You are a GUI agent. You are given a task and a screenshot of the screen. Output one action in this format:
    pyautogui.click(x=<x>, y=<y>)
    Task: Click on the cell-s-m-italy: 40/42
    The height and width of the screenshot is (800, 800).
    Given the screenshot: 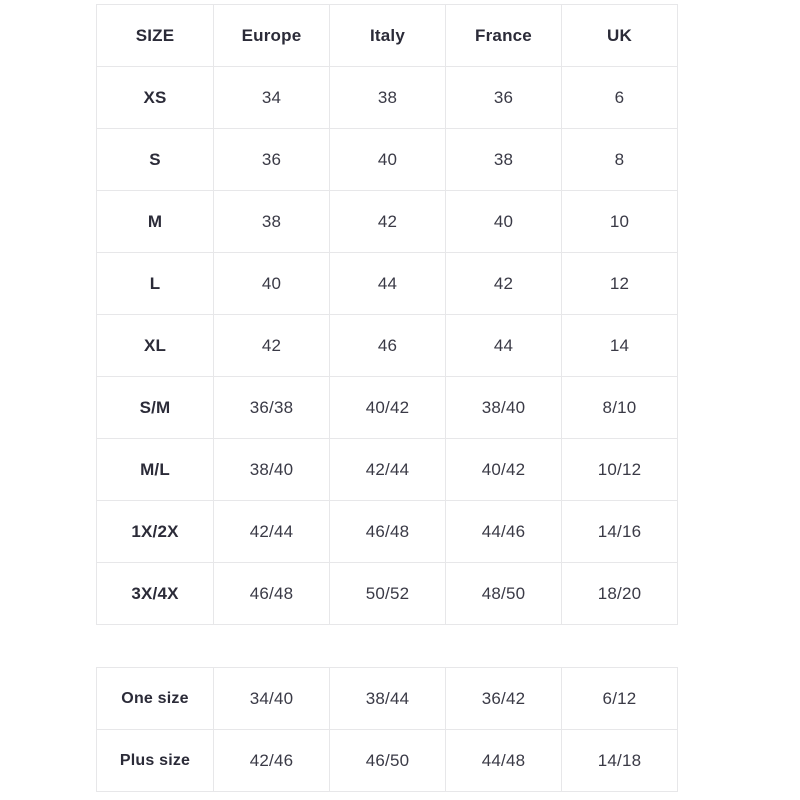 What is the action you would take?
    pyautogui.click(x=387, y=407)
    